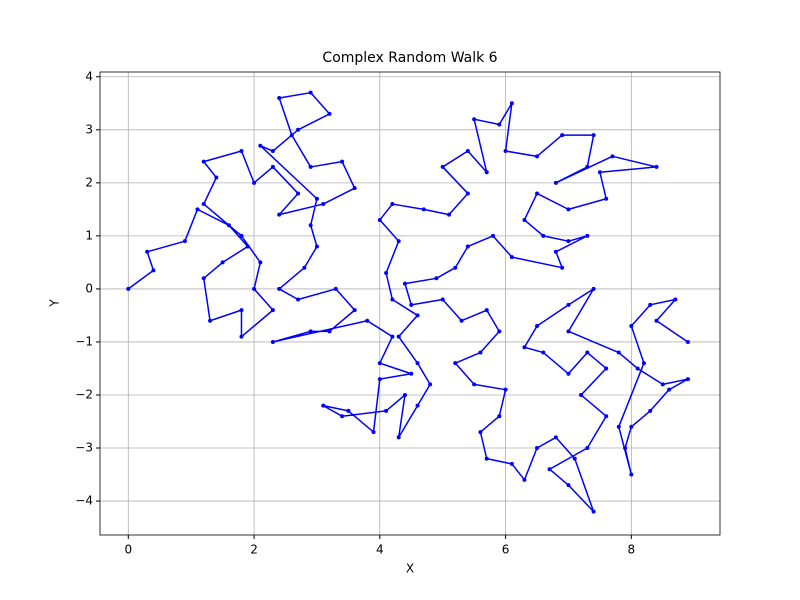 This screenshot has height=600, width=800. I want to click on x-tick-label: 2, so click(254, 550).